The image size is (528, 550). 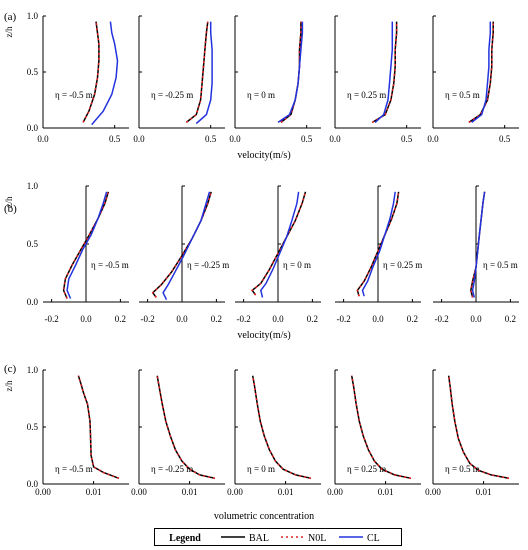 I want to click on subplot-0: 0.00 0.01 η = -0.5 m, so click(x=82, y=433).